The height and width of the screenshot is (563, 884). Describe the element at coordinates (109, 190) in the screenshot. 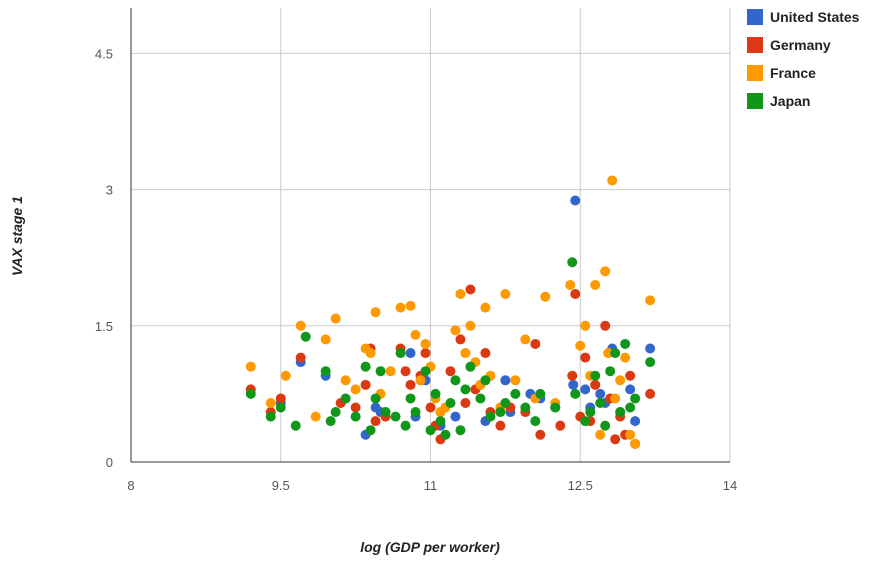

I see `y-tick-label: 3` at that location.